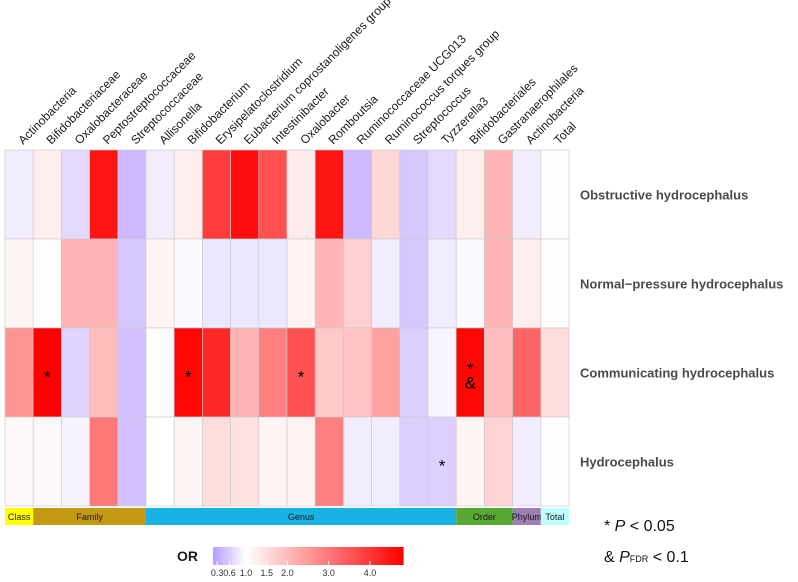 The height and width of the screenshot is (582, 798). I want to click on row-label: Communicating hydrocephalus, so click(677, 373).